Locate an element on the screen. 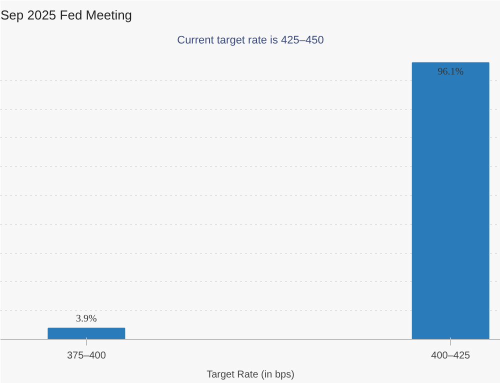 The width and height of the screenshot is (500, 383). x-tick-label: 400–425 is located at coordinates (451, 356).